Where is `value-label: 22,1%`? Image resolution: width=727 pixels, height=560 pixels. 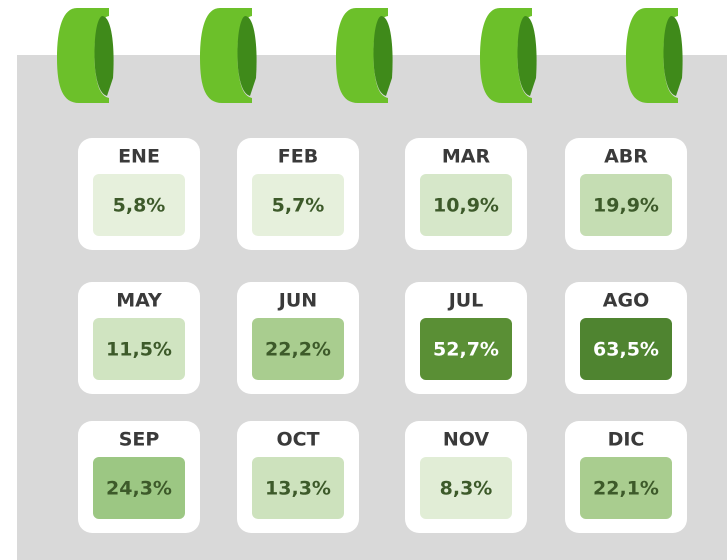
value-label: 22,1% is located at coordinates (626, 489).